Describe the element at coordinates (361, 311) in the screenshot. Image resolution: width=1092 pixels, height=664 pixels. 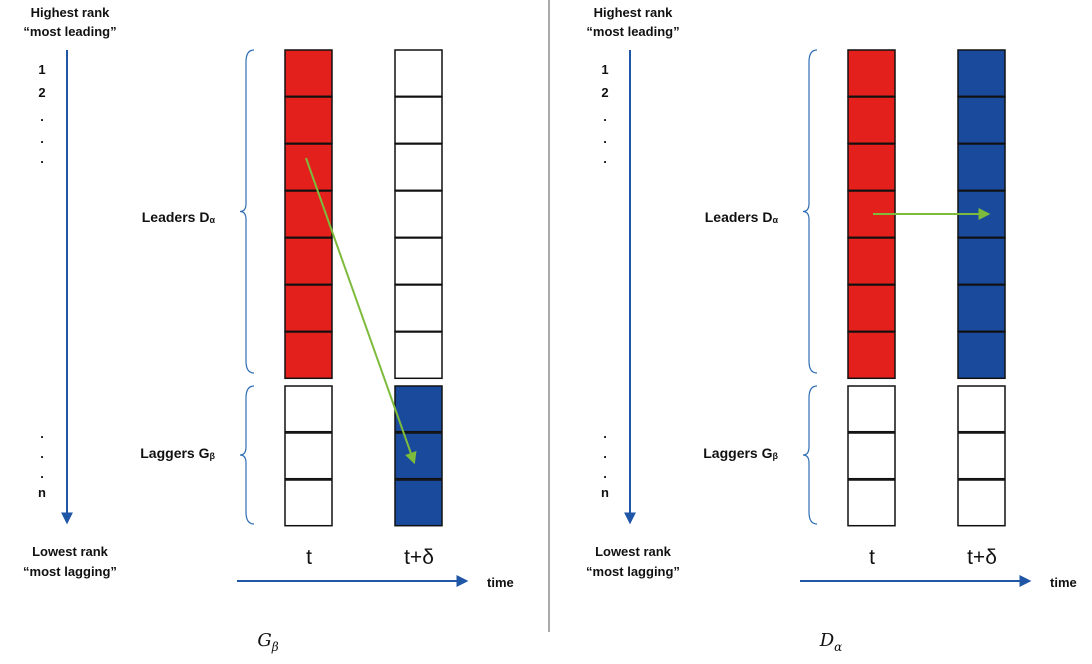
I see `green-transition-arrow` at that location.